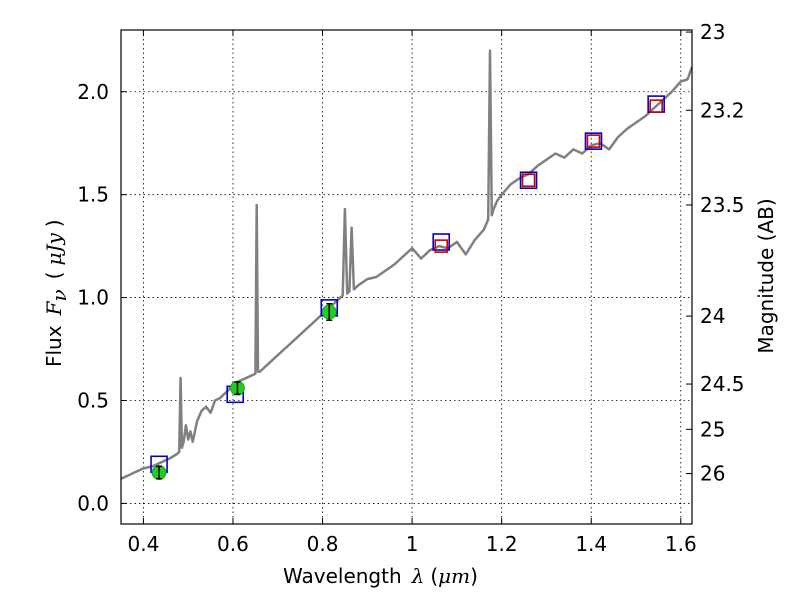  What do you see at coordinates (412, 544) in the screenshot?
I see `x-tick-label: 1` at bounding box center [412, 544].